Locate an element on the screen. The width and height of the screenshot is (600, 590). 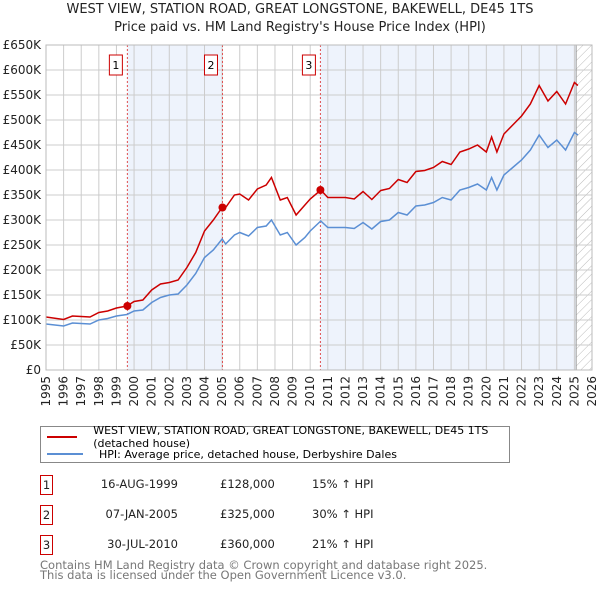
sale-price: £128,000 is located at coordinates (247, 484).